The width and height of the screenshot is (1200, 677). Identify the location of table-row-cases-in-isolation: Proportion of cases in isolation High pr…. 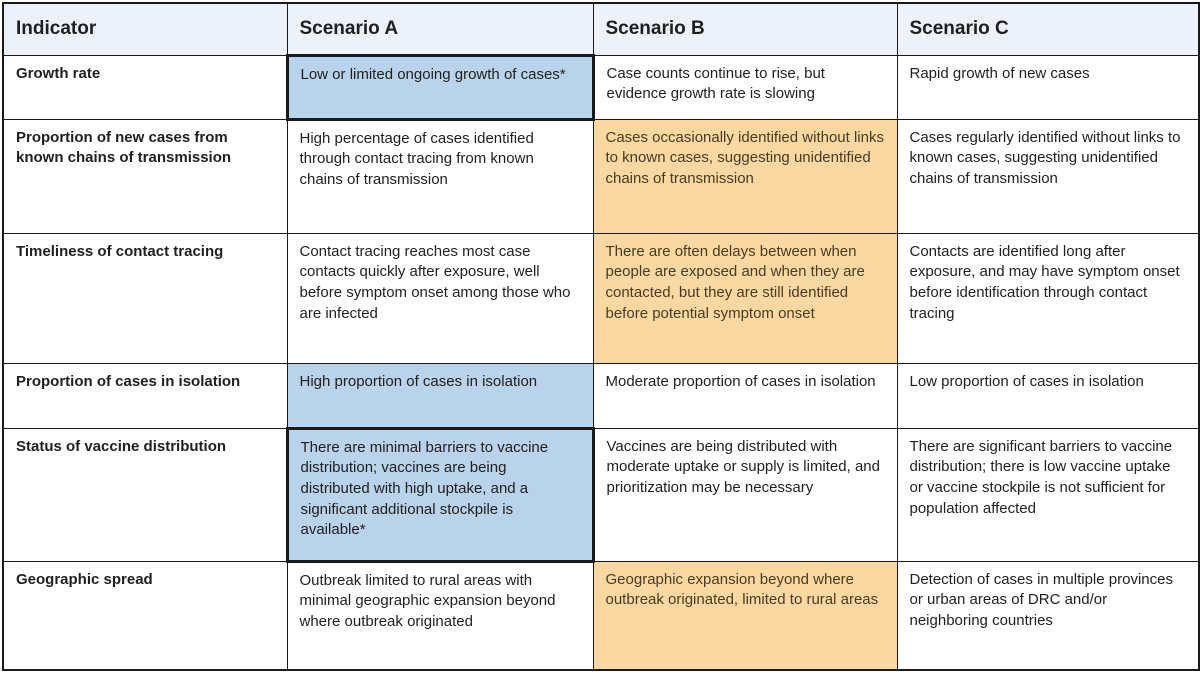
(601, 395).